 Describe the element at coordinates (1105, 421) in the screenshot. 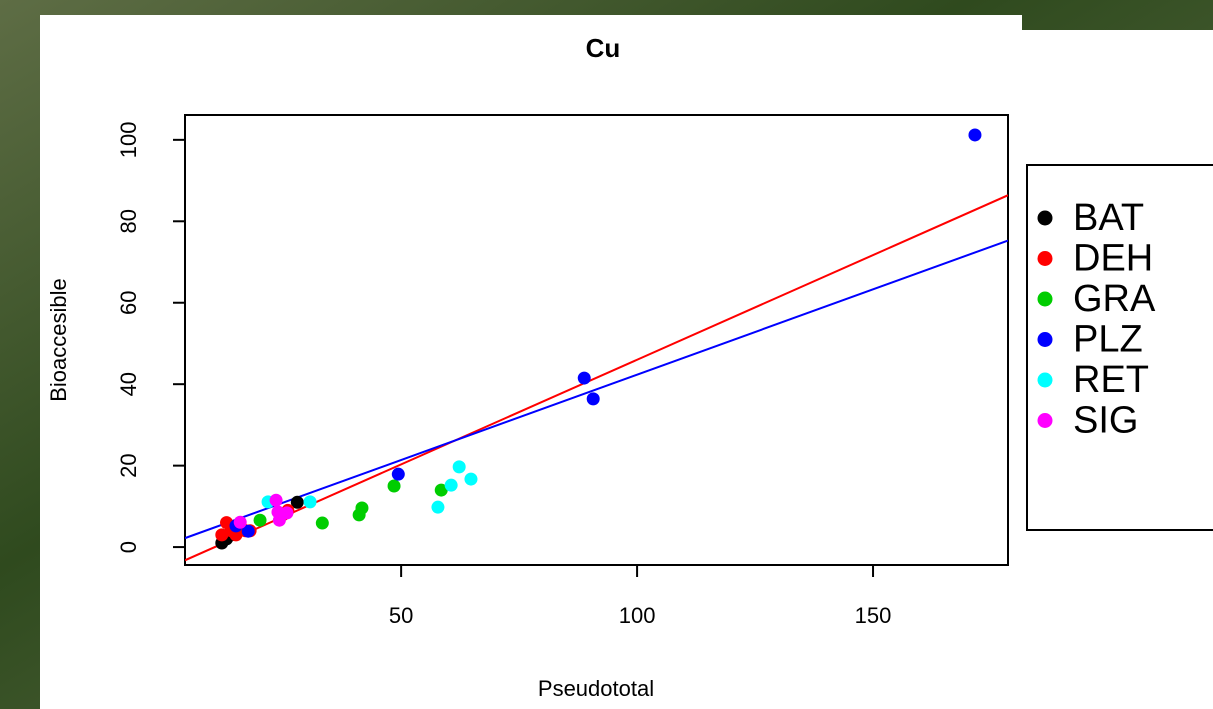

I see `legend-label: SIG` at that location.